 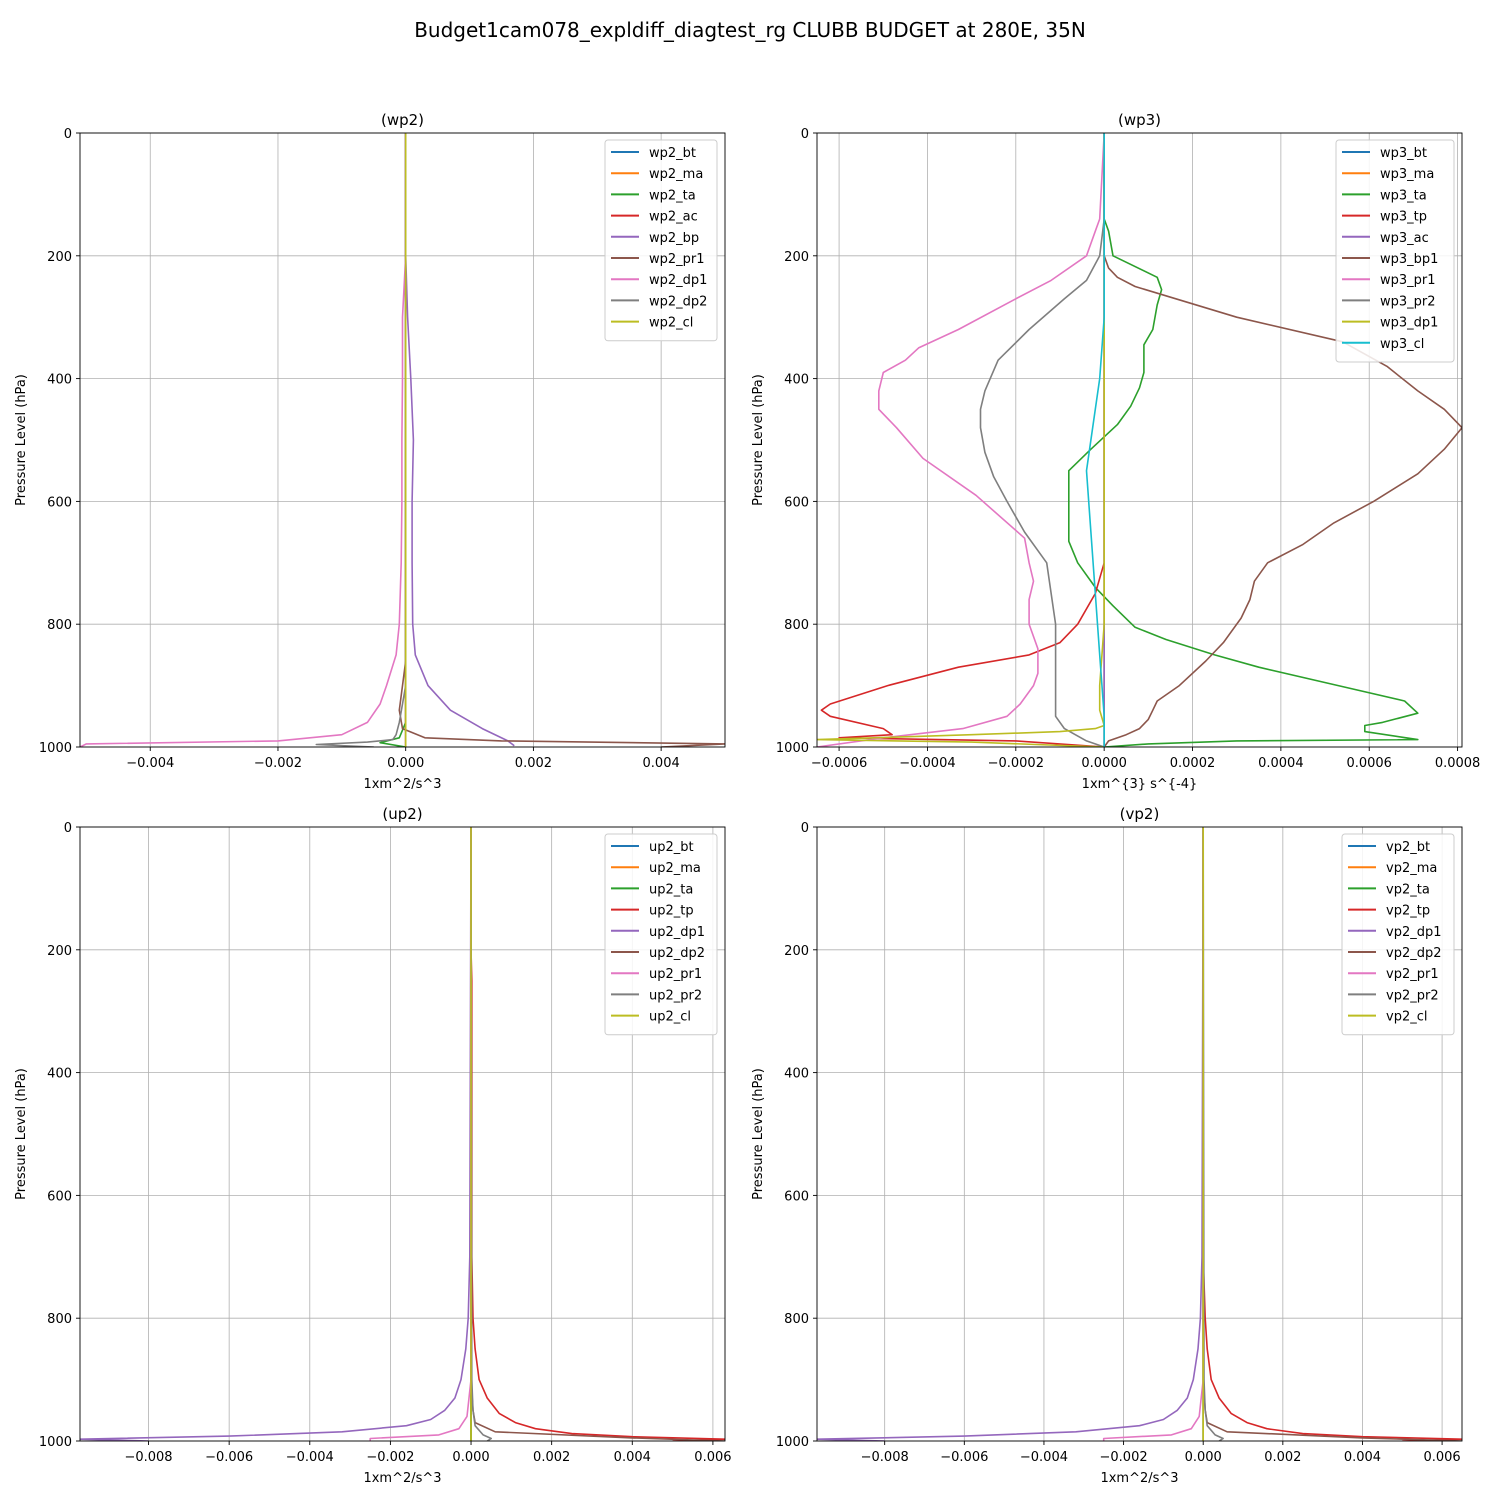 I want to click on x-tick-label: 0.0006, so click(x=1369, y=763).